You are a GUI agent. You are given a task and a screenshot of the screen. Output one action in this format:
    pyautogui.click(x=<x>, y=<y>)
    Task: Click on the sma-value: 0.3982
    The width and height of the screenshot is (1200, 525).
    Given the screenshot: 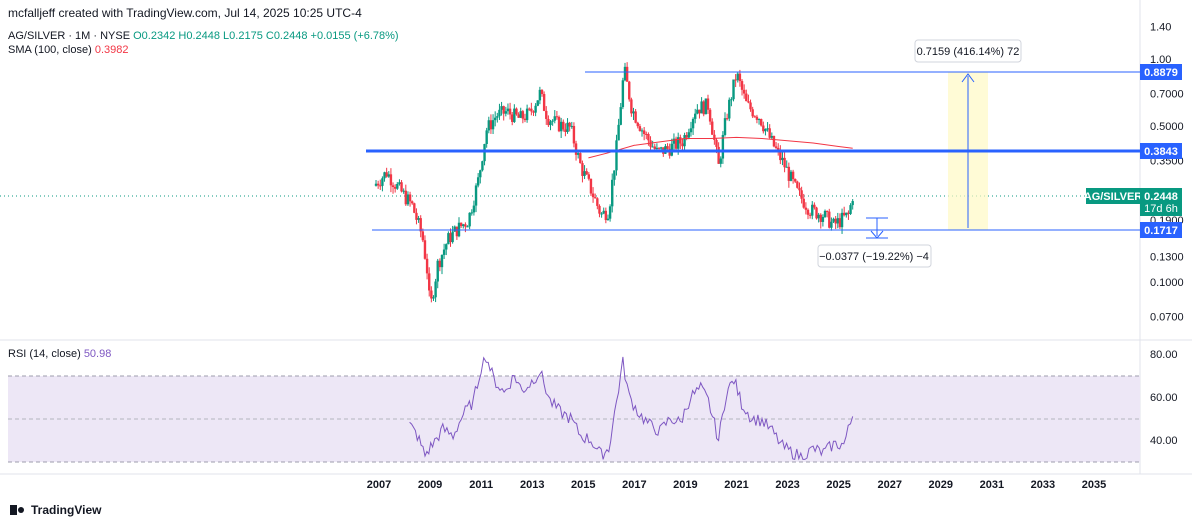 What is the action you would take?
    pyautogui.click(x=111, y=50)
    